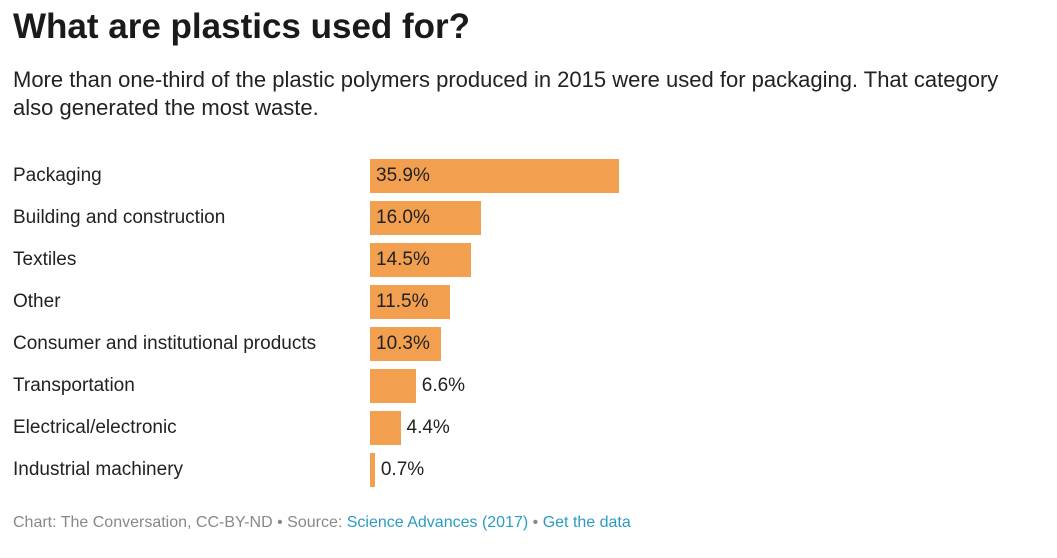 This screenshot has width=1057, height=558. I want to click on value-label: 10.3%, so click(403, 343).